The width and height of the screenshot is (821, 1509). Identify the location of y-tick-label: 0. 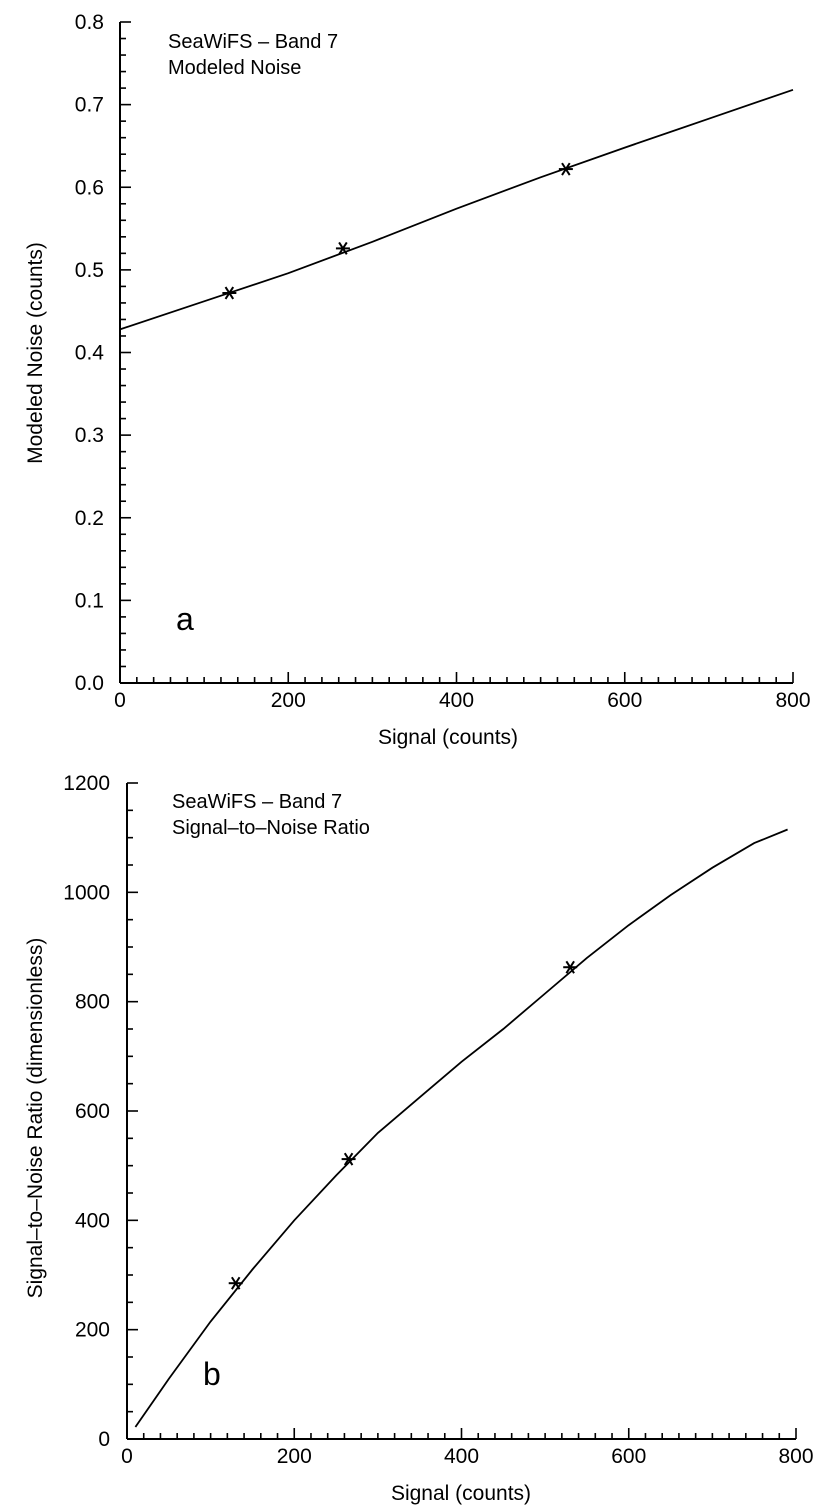
(104, 1439).